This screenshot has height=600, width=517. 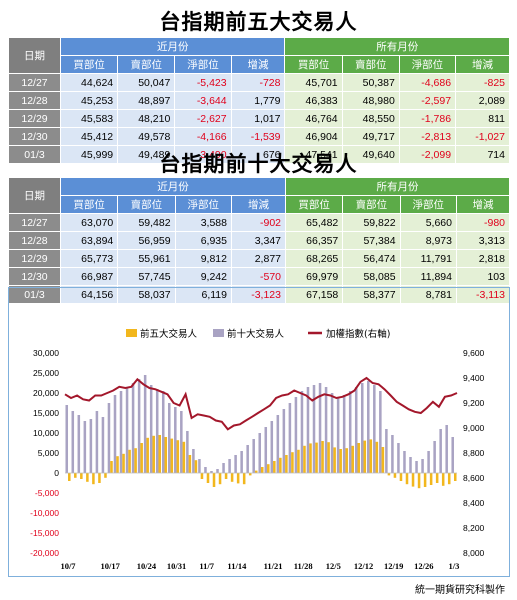 What do you see at coordinates (203, 276) in the screenshot?
I see `table-cell: 9,242` at bounding box center [203, 276].